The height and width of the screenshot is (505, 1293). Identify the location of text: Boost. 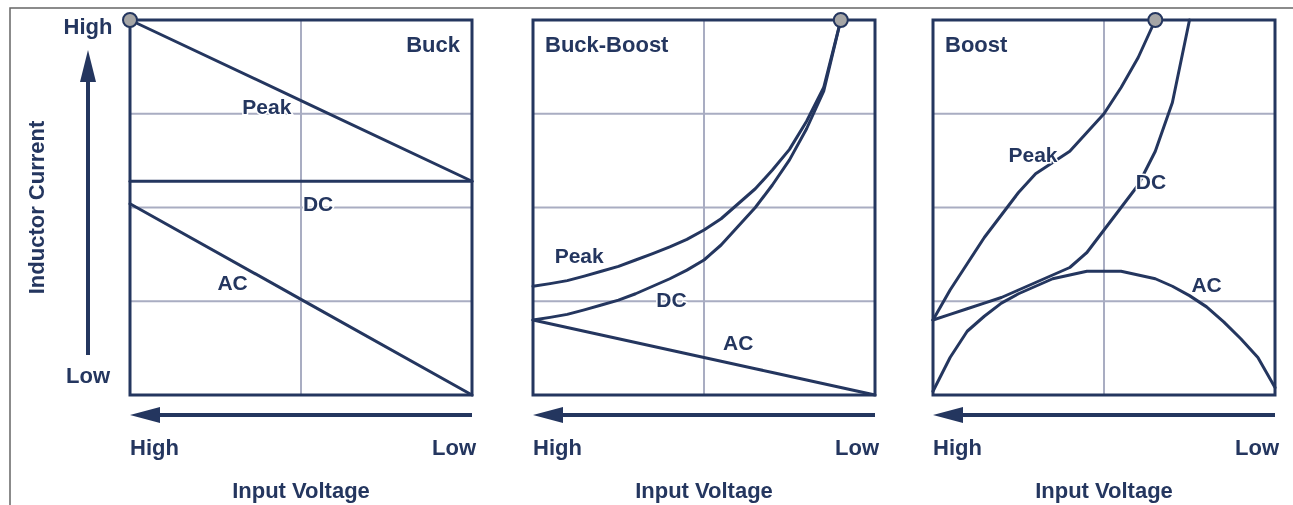
(976, 44).